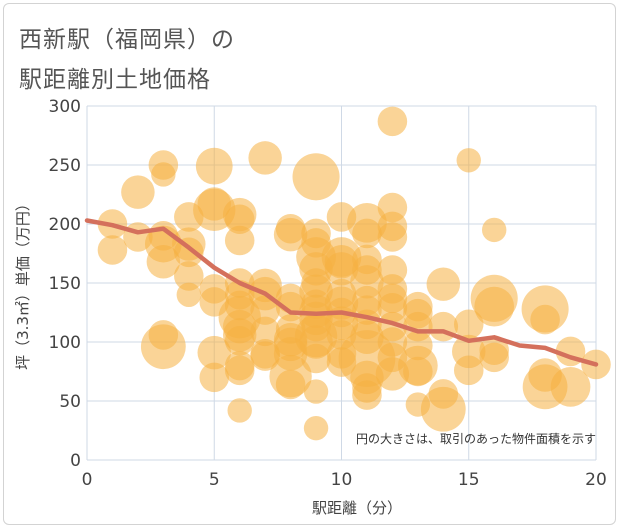  Describe the element at coordinates (127, 40) in the screenshot. I see `chart-title-line1: 西新駅（福岡県）の` at that location.